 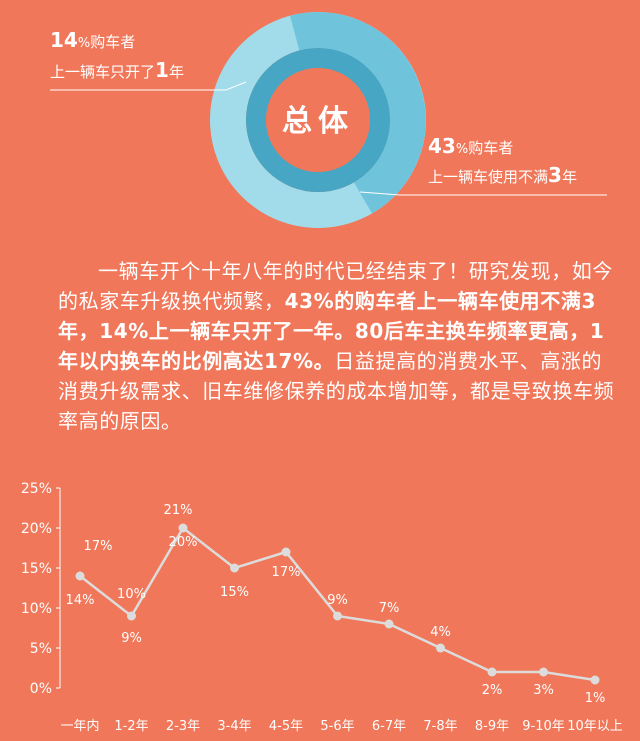 What do you see at coordinates (462, 149) in the screenshot?
I see `callout-right-pct-sign: %` at bounding box center [462, 149].